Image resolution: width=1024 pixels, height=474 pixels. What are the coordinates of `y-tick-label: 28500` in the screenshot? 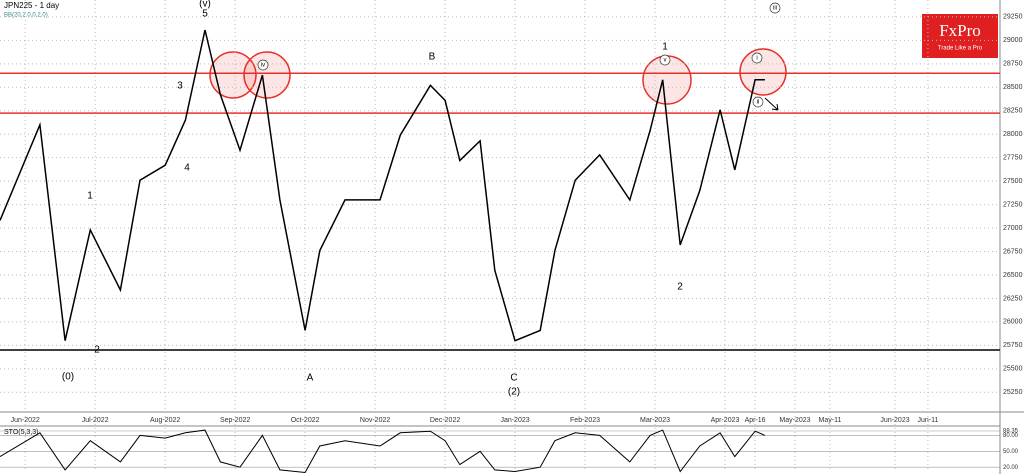 It's located at (1013, 87).